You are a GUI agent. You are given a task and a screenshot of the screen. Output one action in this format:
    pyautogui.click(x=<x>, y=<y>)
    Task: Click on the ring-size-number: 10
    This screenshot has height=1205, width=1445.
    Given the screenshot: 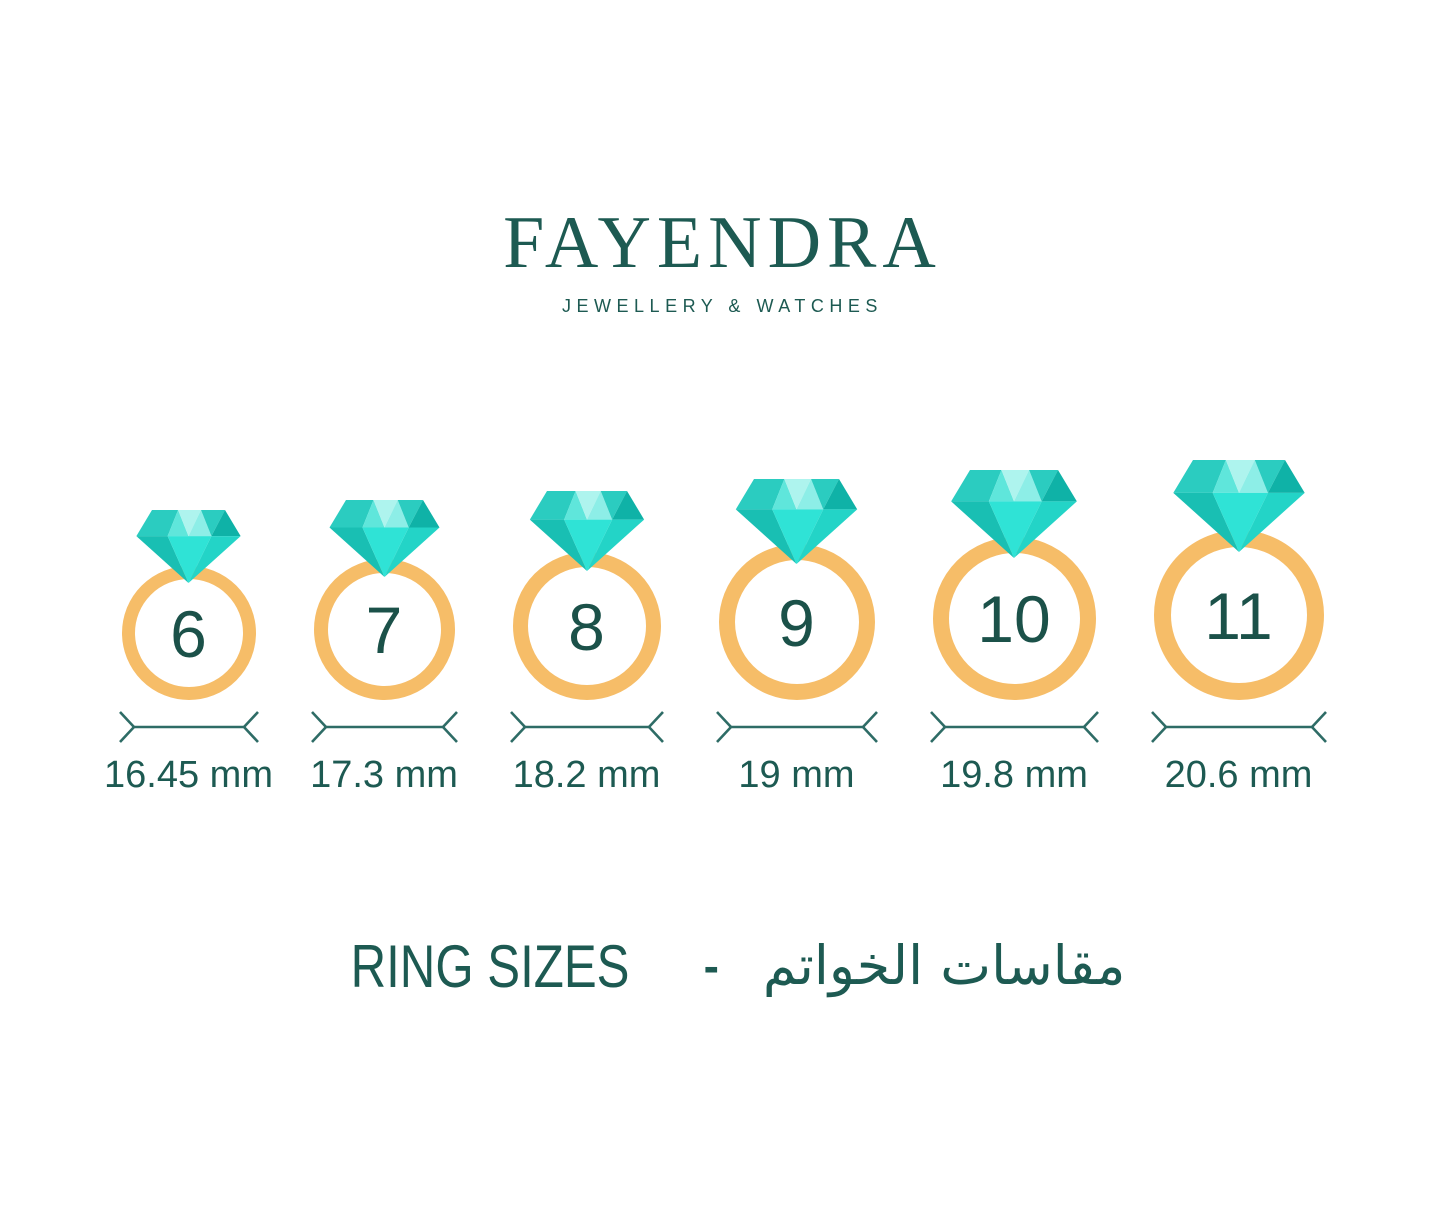 What is the action you would take?
    pyautogui.click(x=1014, y=619)
    